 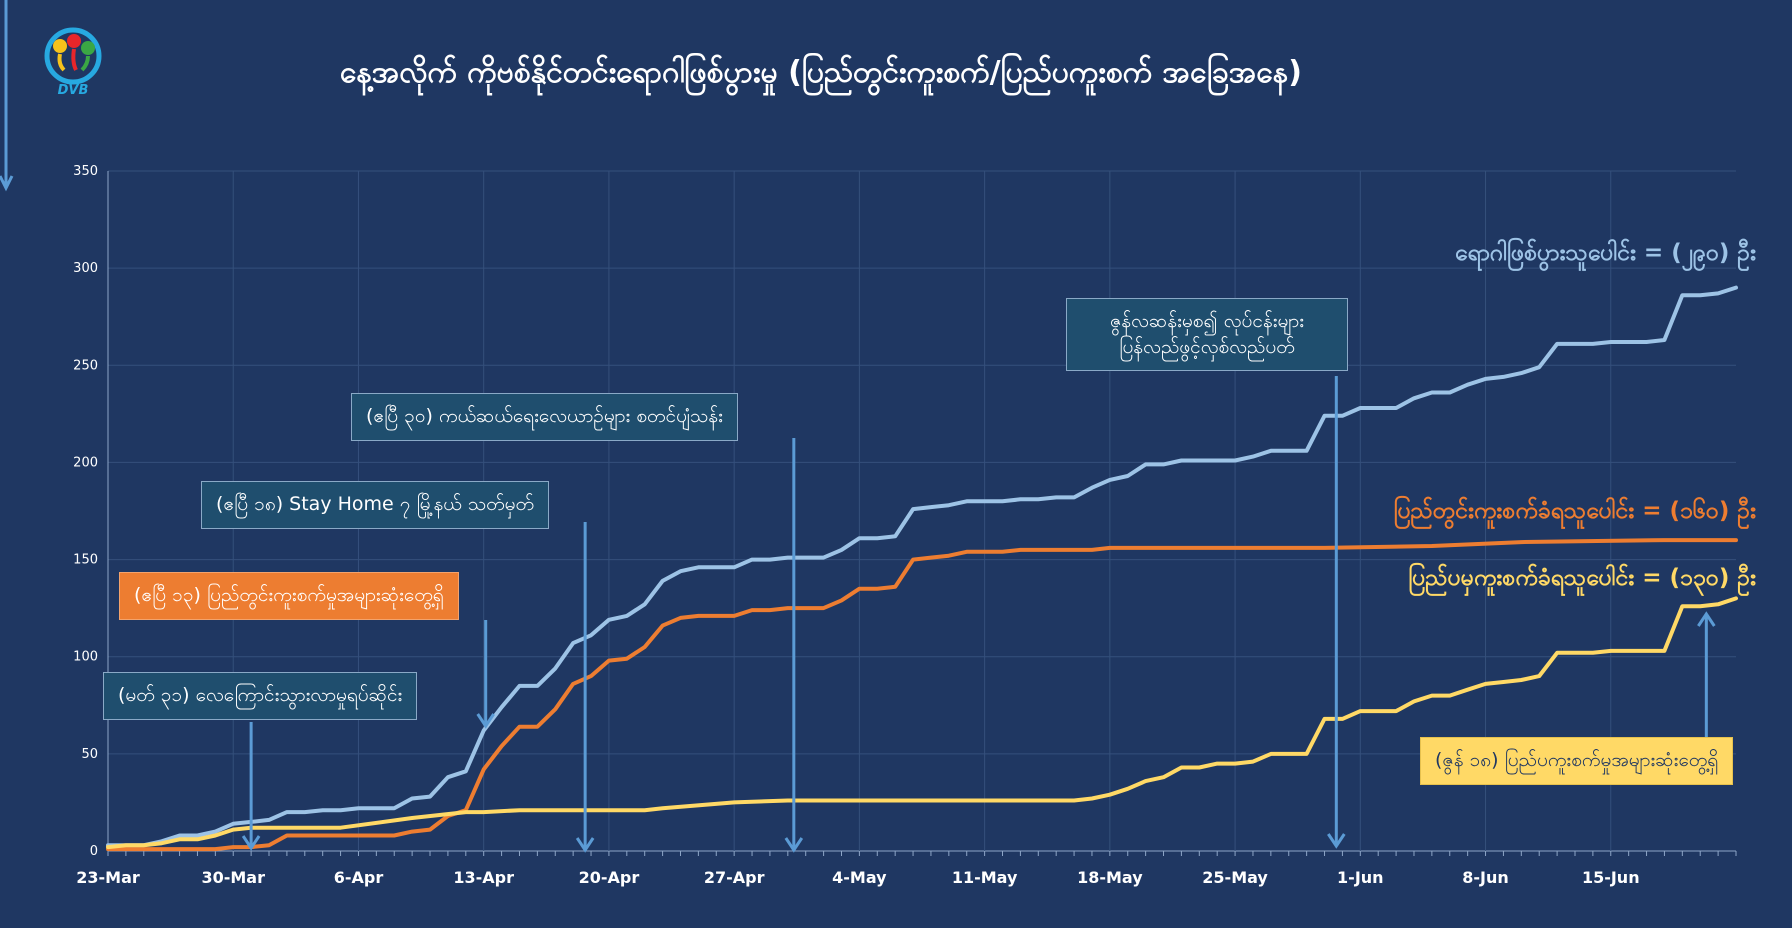 I want to click on y-tick-label: 100, so click(x=85, y=657).